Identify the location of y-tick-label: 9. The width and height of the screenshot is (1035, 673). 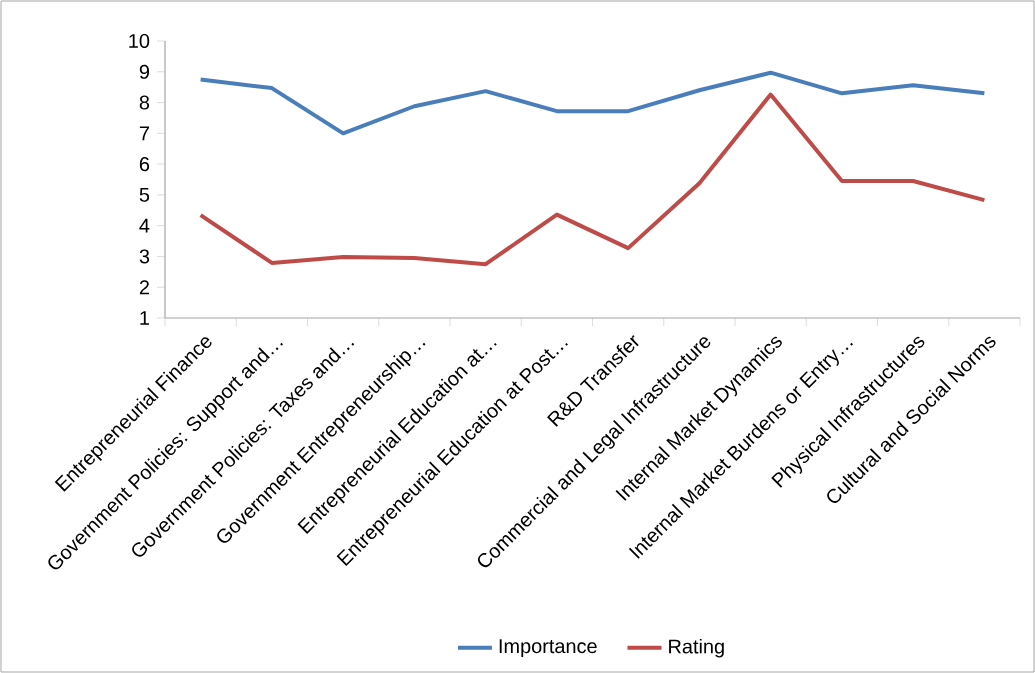
(144, 71).